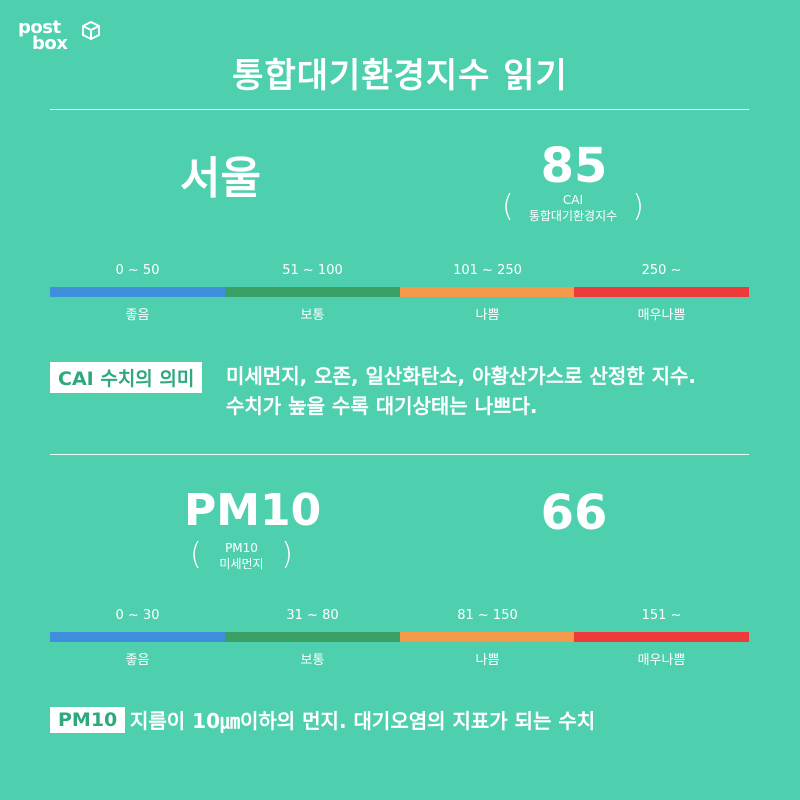 The width and height of the screenshot is (800, 800). Describe the element at coordinates (382, 406) in the screenshot. I see `cai-desc-line2: 수치가 높을 수록 대기상태는 나쁘다.` at that location.